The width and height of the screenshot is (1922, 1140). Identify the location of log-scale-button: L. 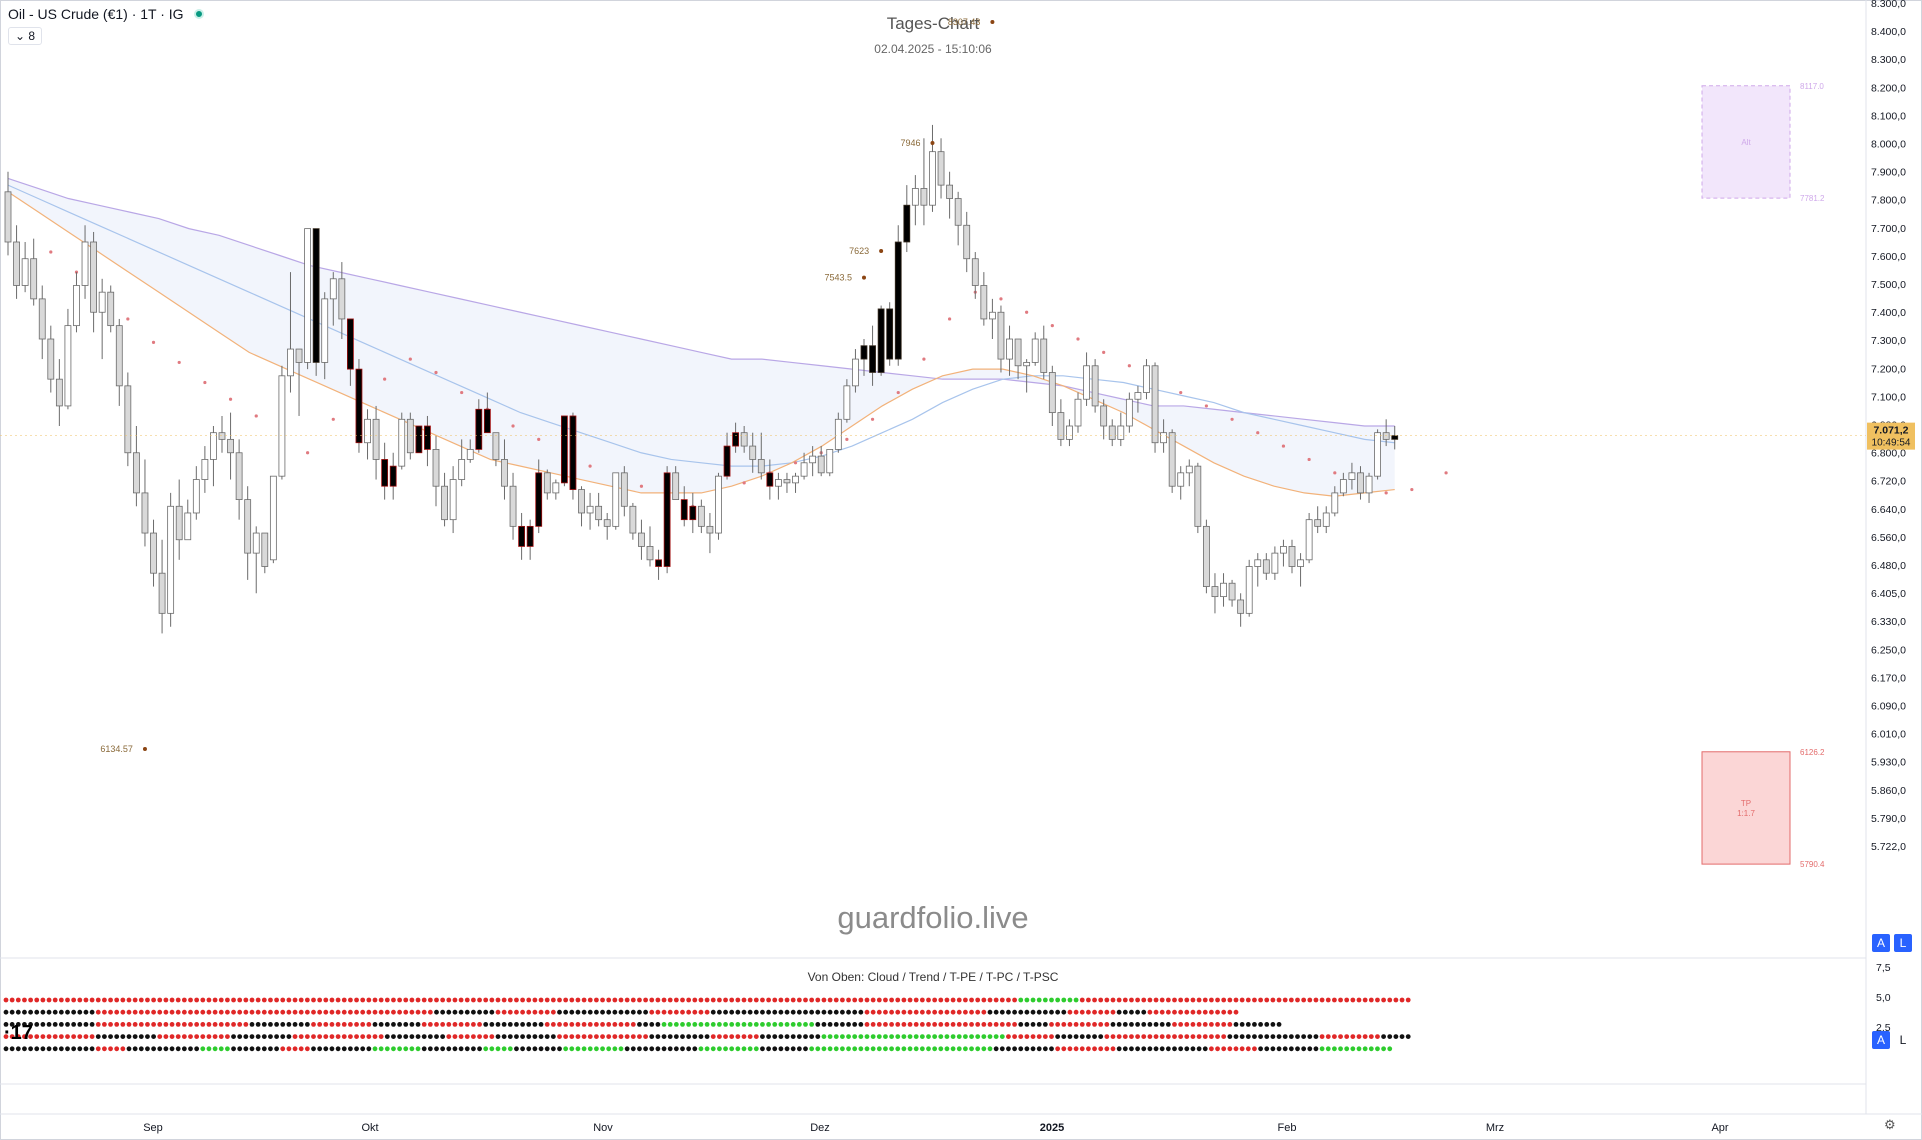
(1903, 943).